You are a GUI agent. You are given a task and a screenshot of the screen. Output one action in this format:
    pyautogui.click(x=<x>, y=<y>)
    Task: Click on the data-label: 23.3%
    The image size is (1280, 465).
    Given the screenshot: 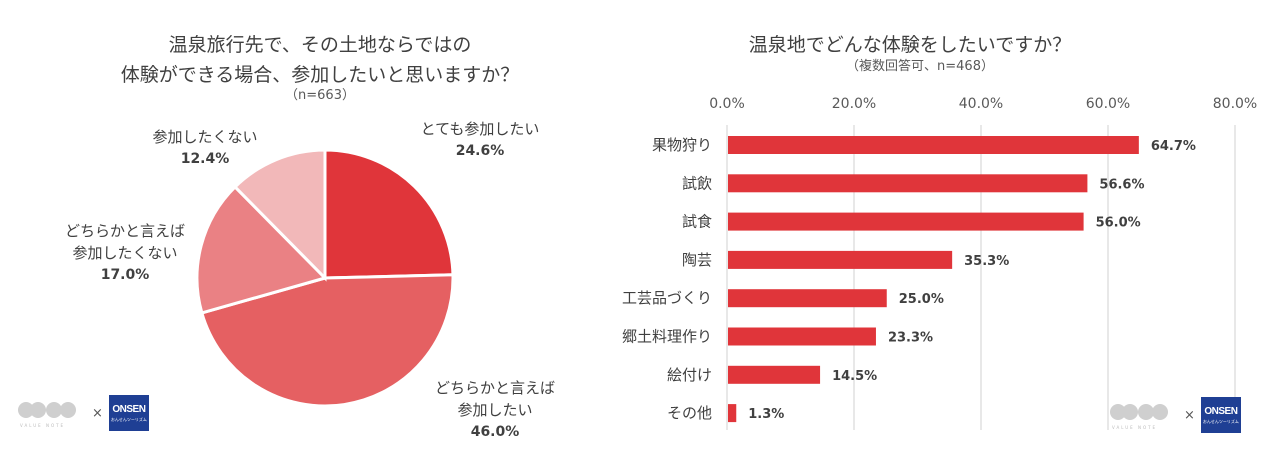 What is the action you would take?
    pyautogui.click(x=910, y=338)
    